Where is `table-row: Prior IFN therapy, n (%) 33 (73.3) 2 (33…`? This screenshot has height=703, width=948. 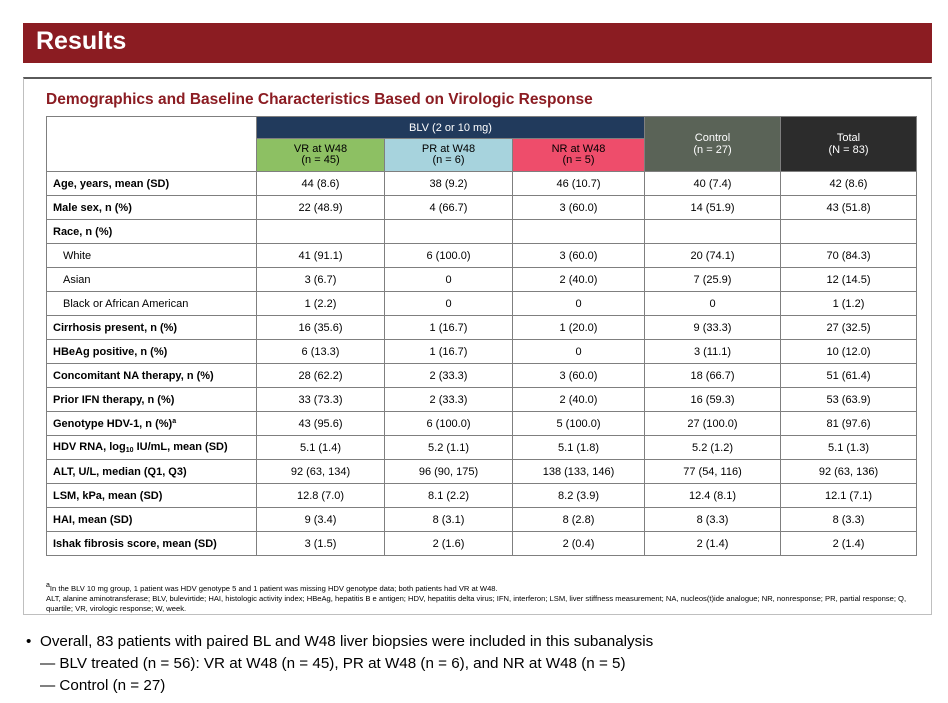
table-row: Prior IFN therapy, n (%) 33 (73.3) 2 (33… is located at coordinates (481, 399).